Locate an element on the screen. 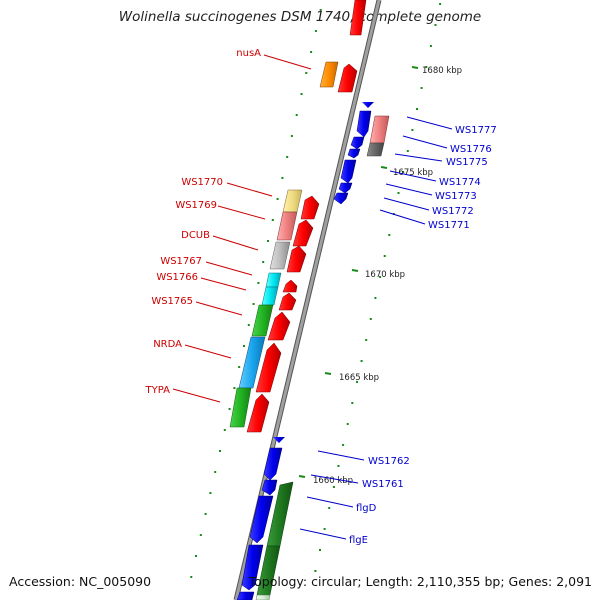 The width and height of the screenshot is (600, 600). gene-nusA-red is located at coordinates (347, 78).